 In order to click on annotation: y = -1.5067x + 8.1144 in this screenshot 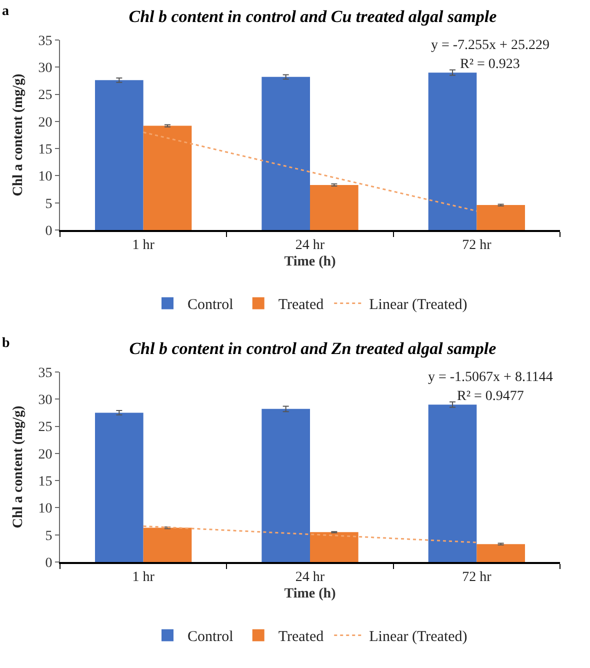, I will do `click(490, 377)`.